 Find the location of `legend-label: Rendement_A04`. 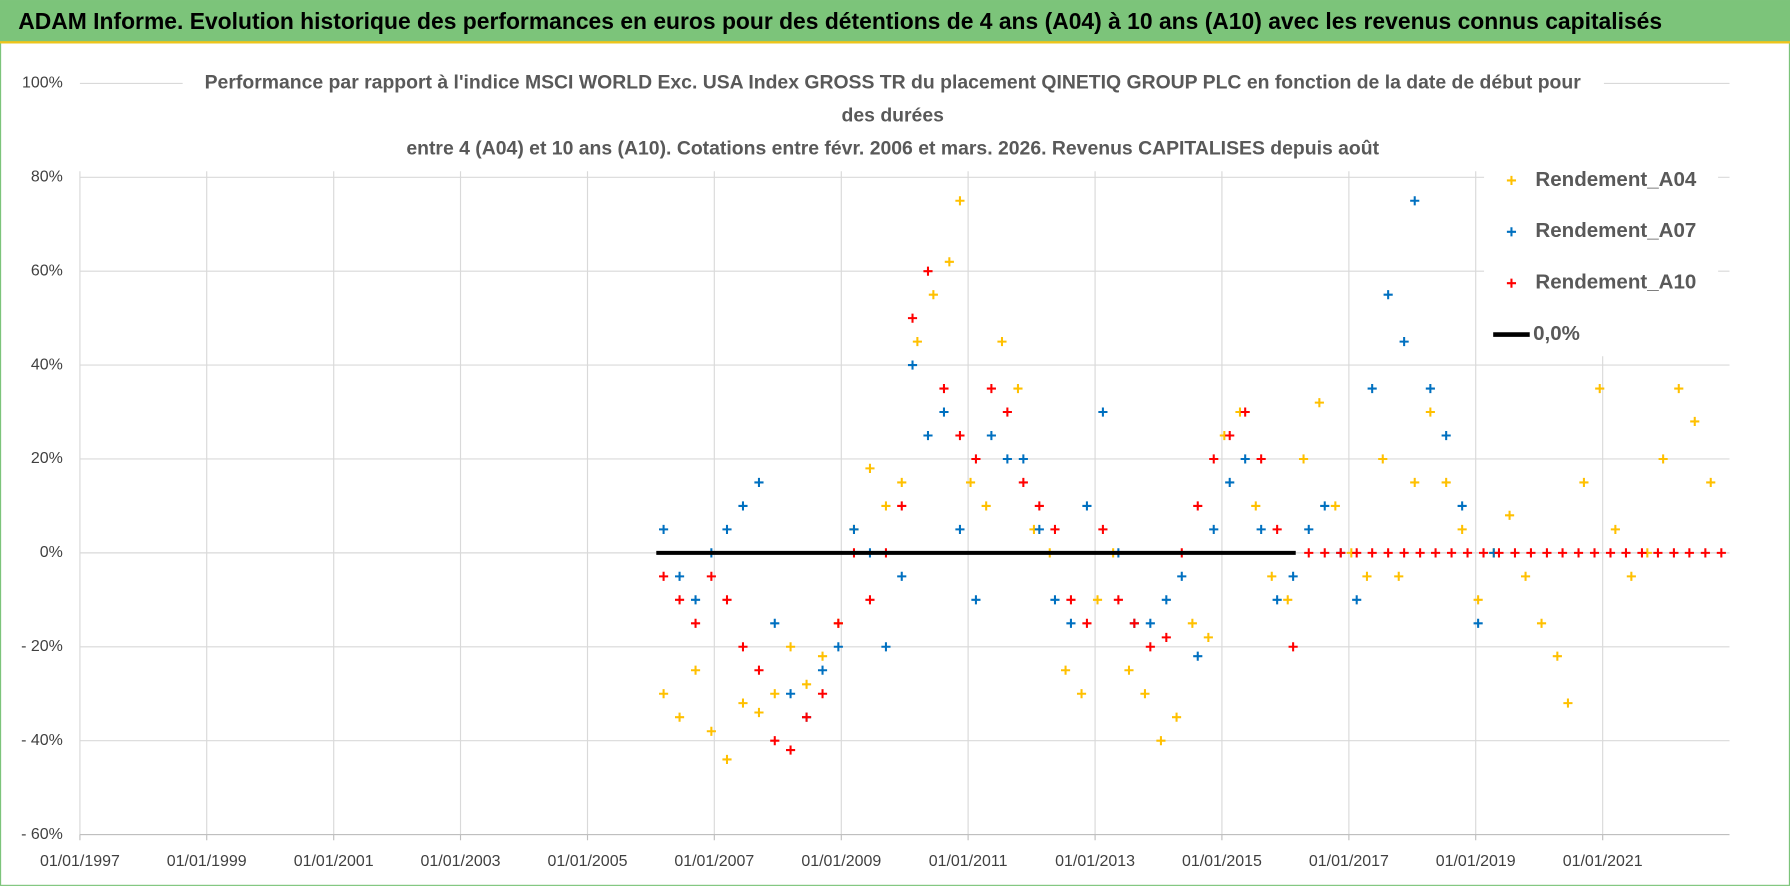

legend-label: Rendement_A04 is located at coordinates (1615, 179).